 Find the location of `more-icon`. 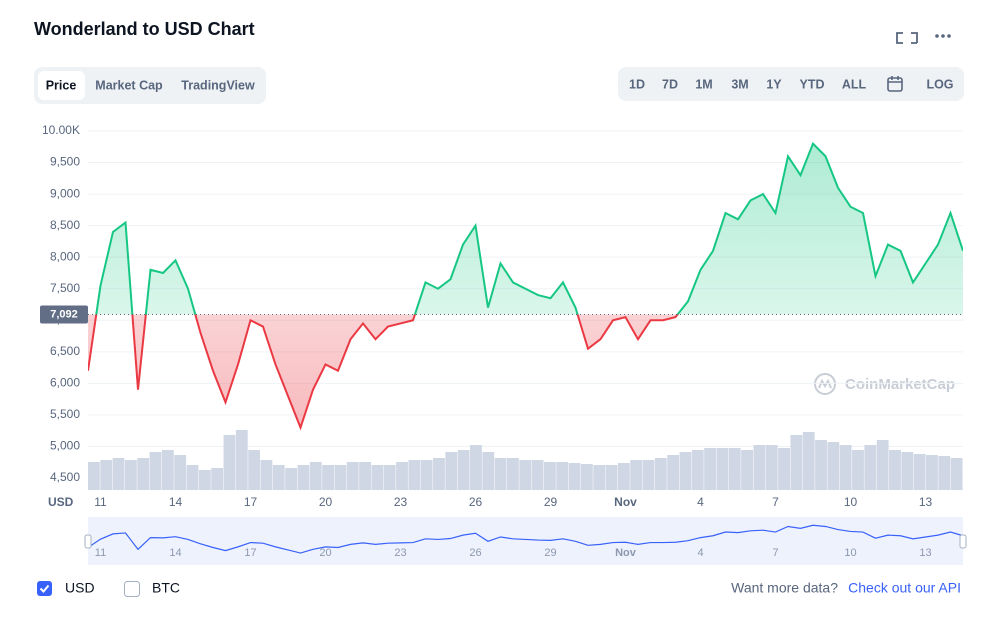

more-icon is located at coordinates (943, 36).